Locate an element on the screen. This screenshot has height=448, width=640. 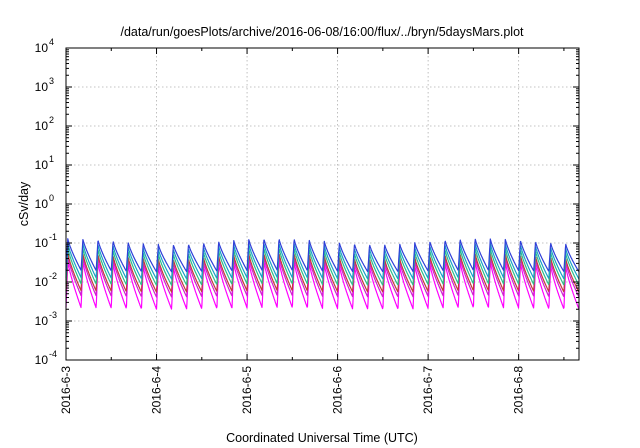
x-tick-label: 2016-6-5 is located at coordinates (247, 390).